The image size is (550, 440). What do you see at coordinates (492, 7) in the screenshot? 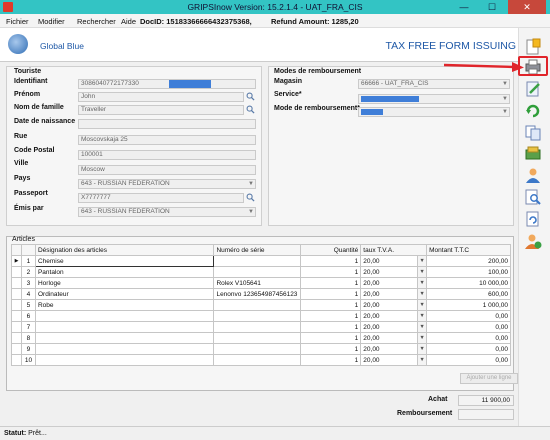
I see `maximize-button: ☐` at bounding box center [492, 7].